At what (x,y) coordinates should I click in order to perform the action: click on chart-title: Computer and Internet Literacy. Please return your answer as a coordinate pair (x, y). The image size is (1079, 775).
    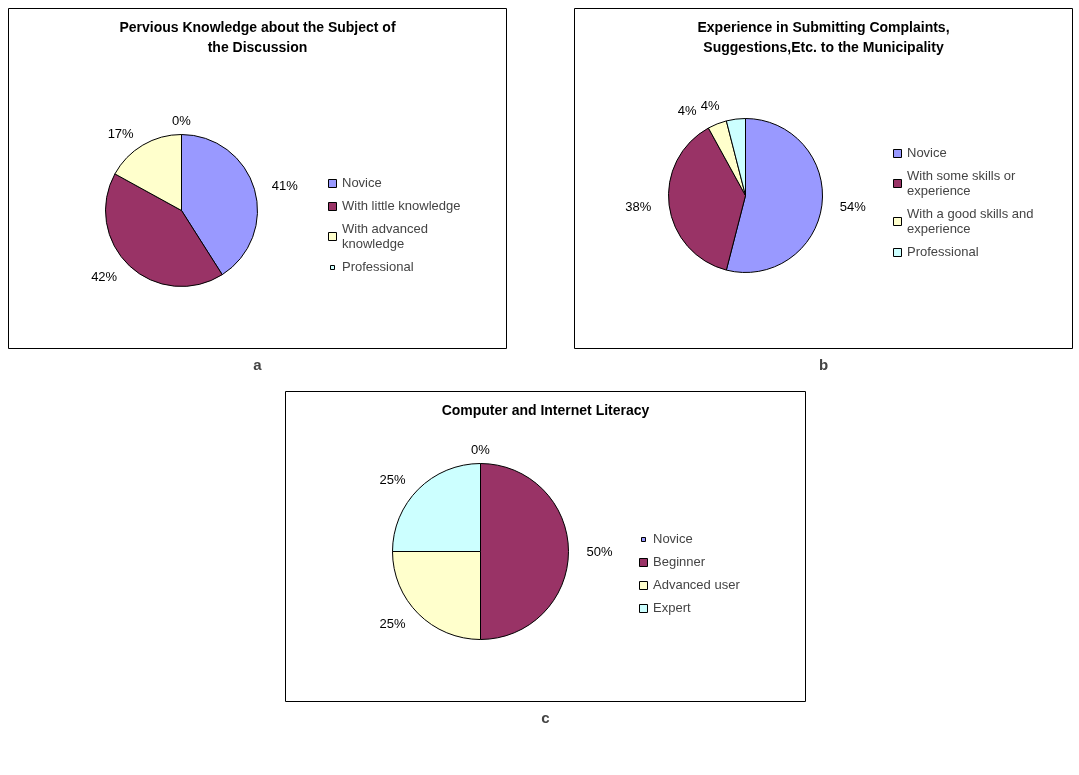
    Looking at the image, I should click on (545, 409).